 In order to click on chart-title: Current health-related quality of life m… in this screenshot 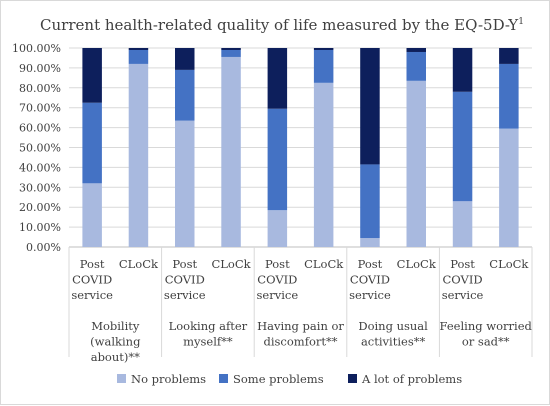, I will do `click(282, 25)`.